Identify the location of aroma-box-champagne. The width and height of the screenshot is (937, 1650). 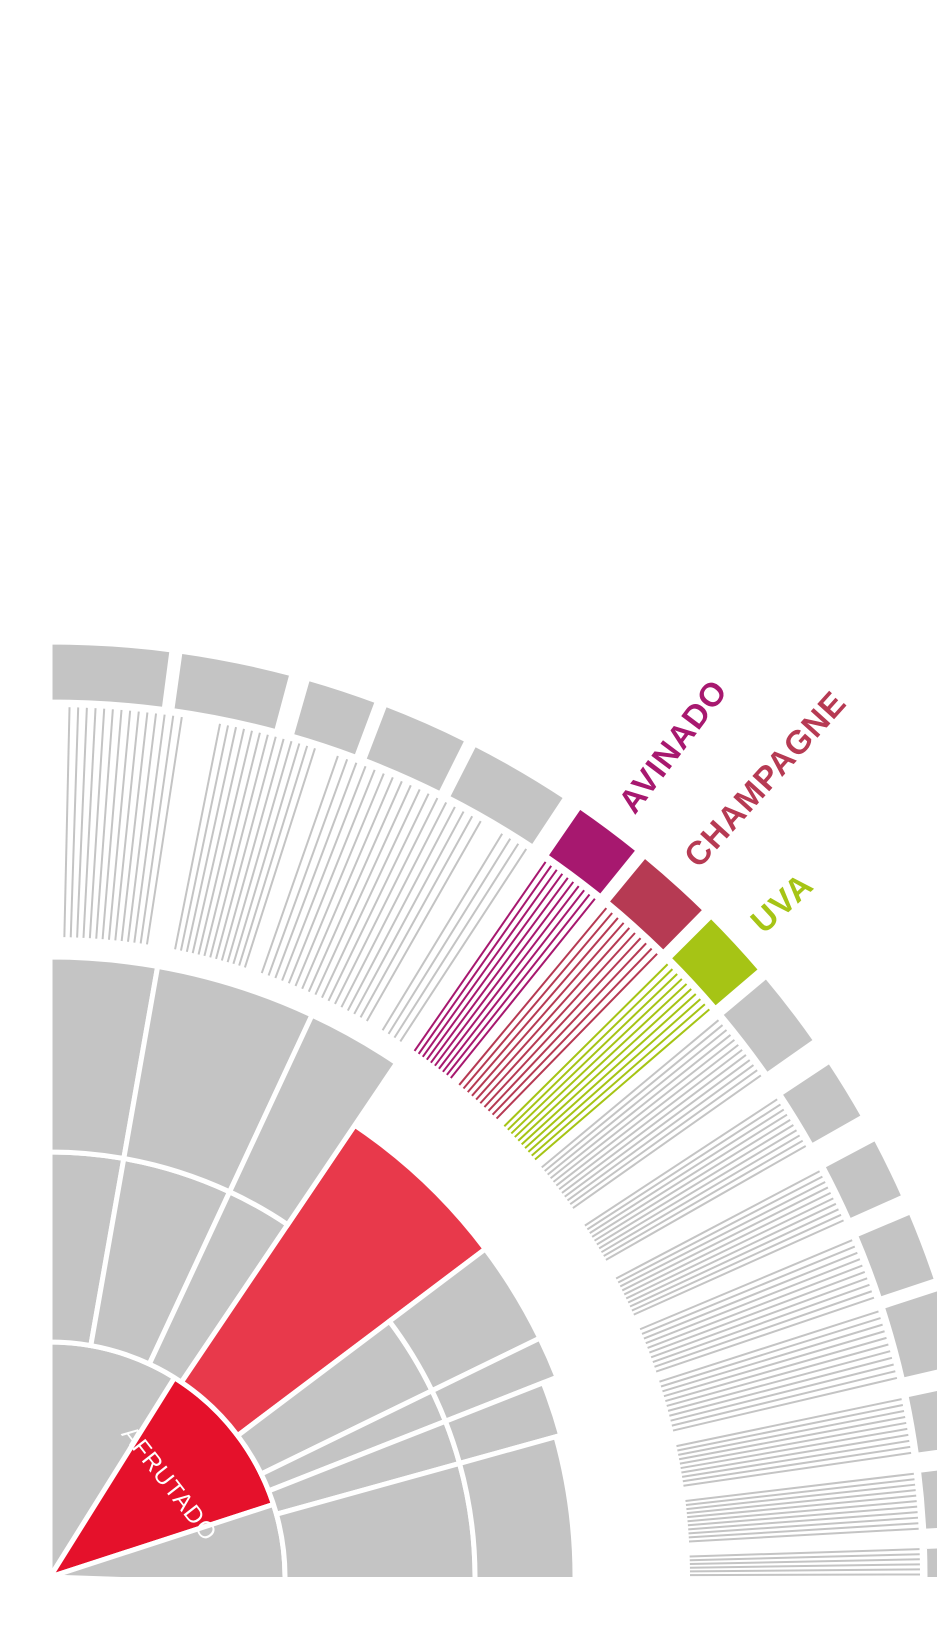
(656, 904).